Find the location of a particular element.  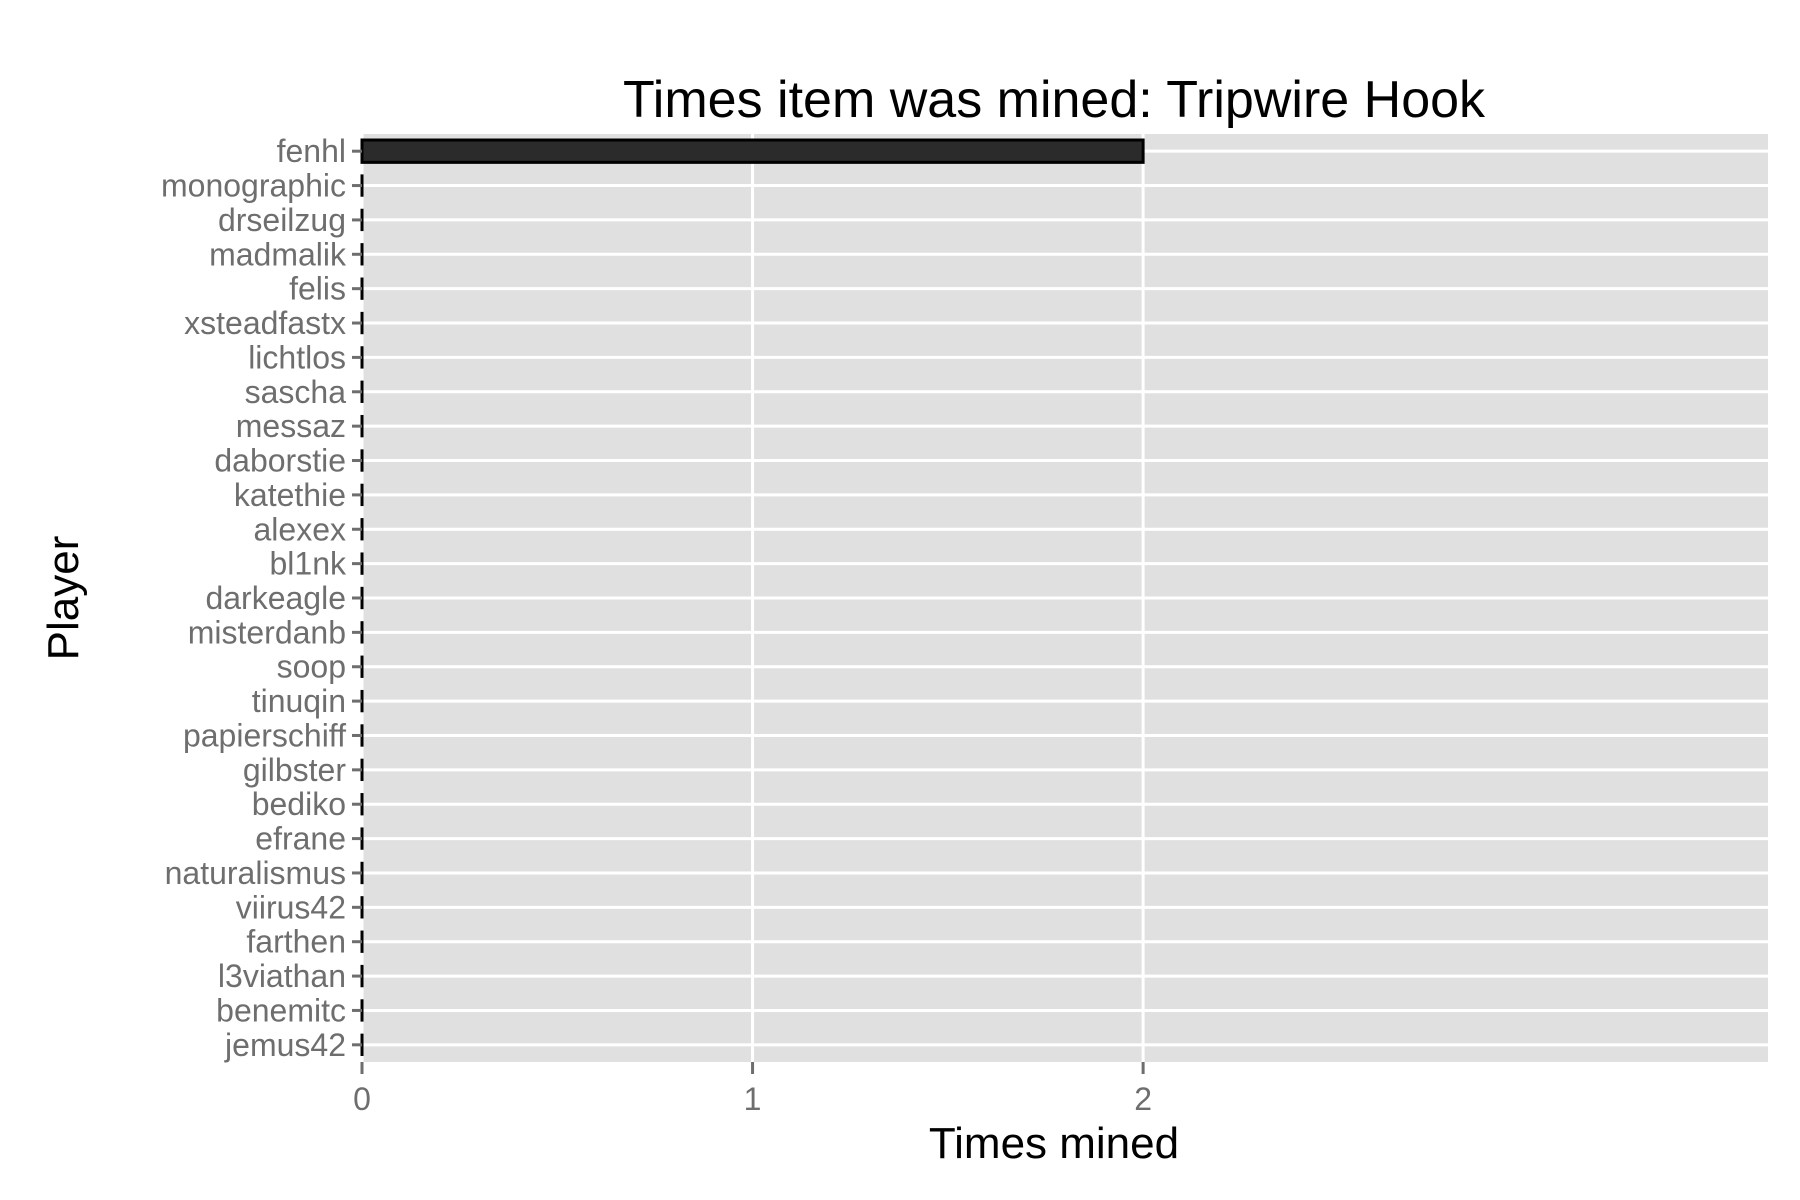

y-tick-label-viirus42: viirus42 is located at coordinates (291, 907).